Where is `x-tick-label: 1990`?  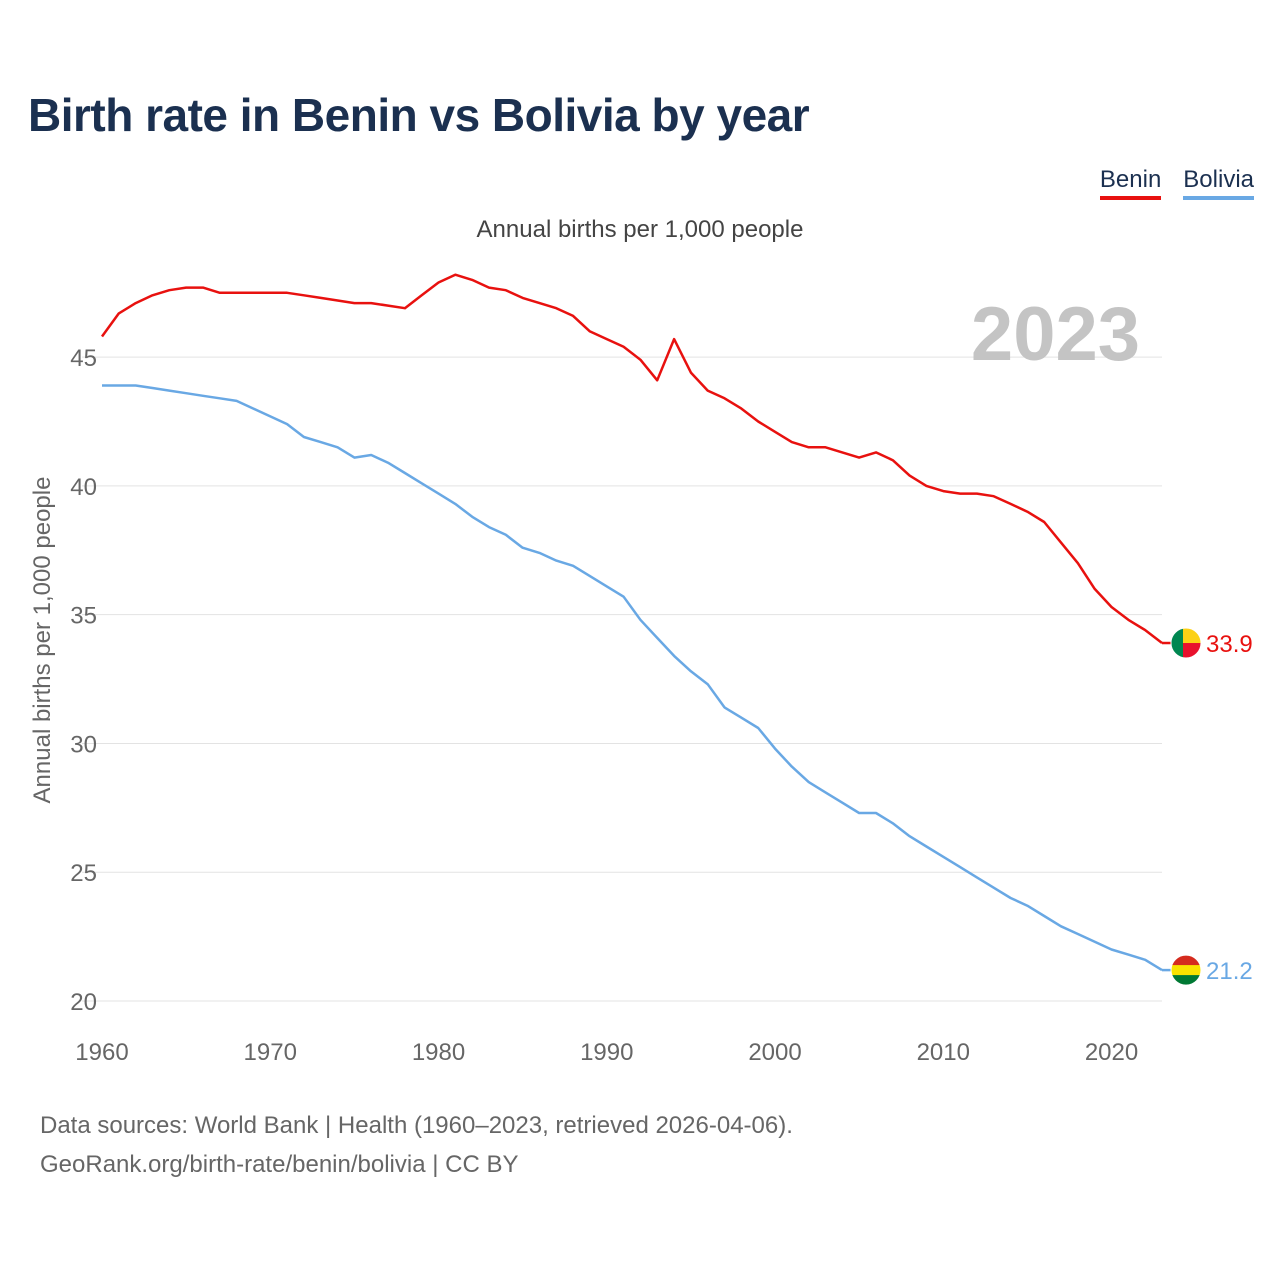 x-tick-label: 1990 is located at coordinates (606, 1052).